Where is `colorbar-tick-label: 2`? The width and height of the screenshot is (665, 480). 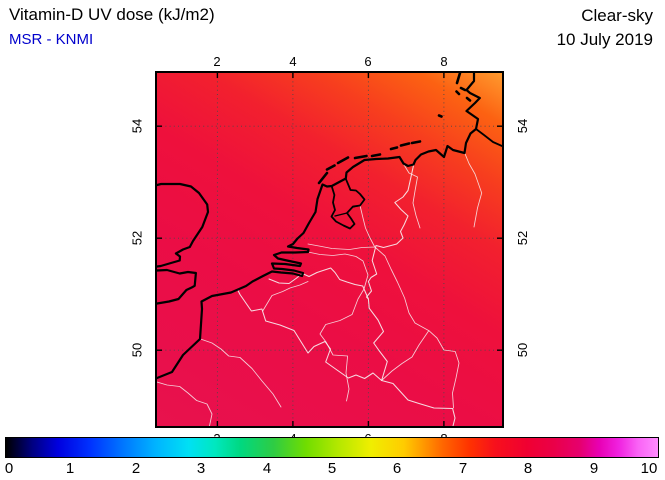 colorbar-tick-label: 2 is located at coordinates (136, 468).